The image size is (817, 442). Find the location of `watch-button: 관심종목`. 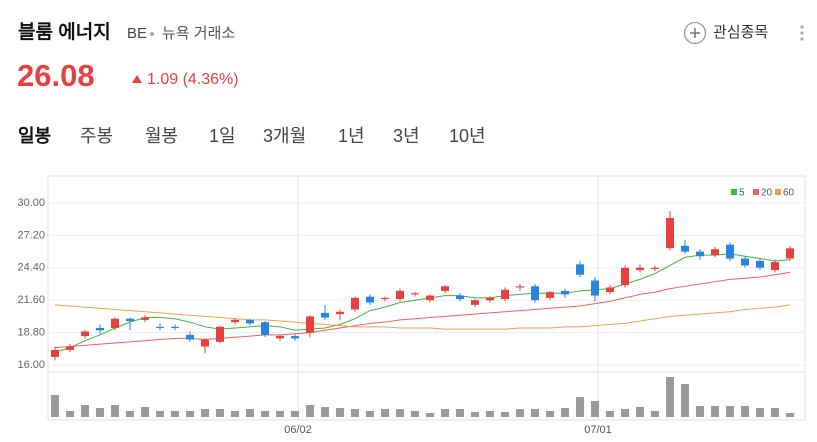

watch-button: 관심종목 is located at coordinates (726, 33).